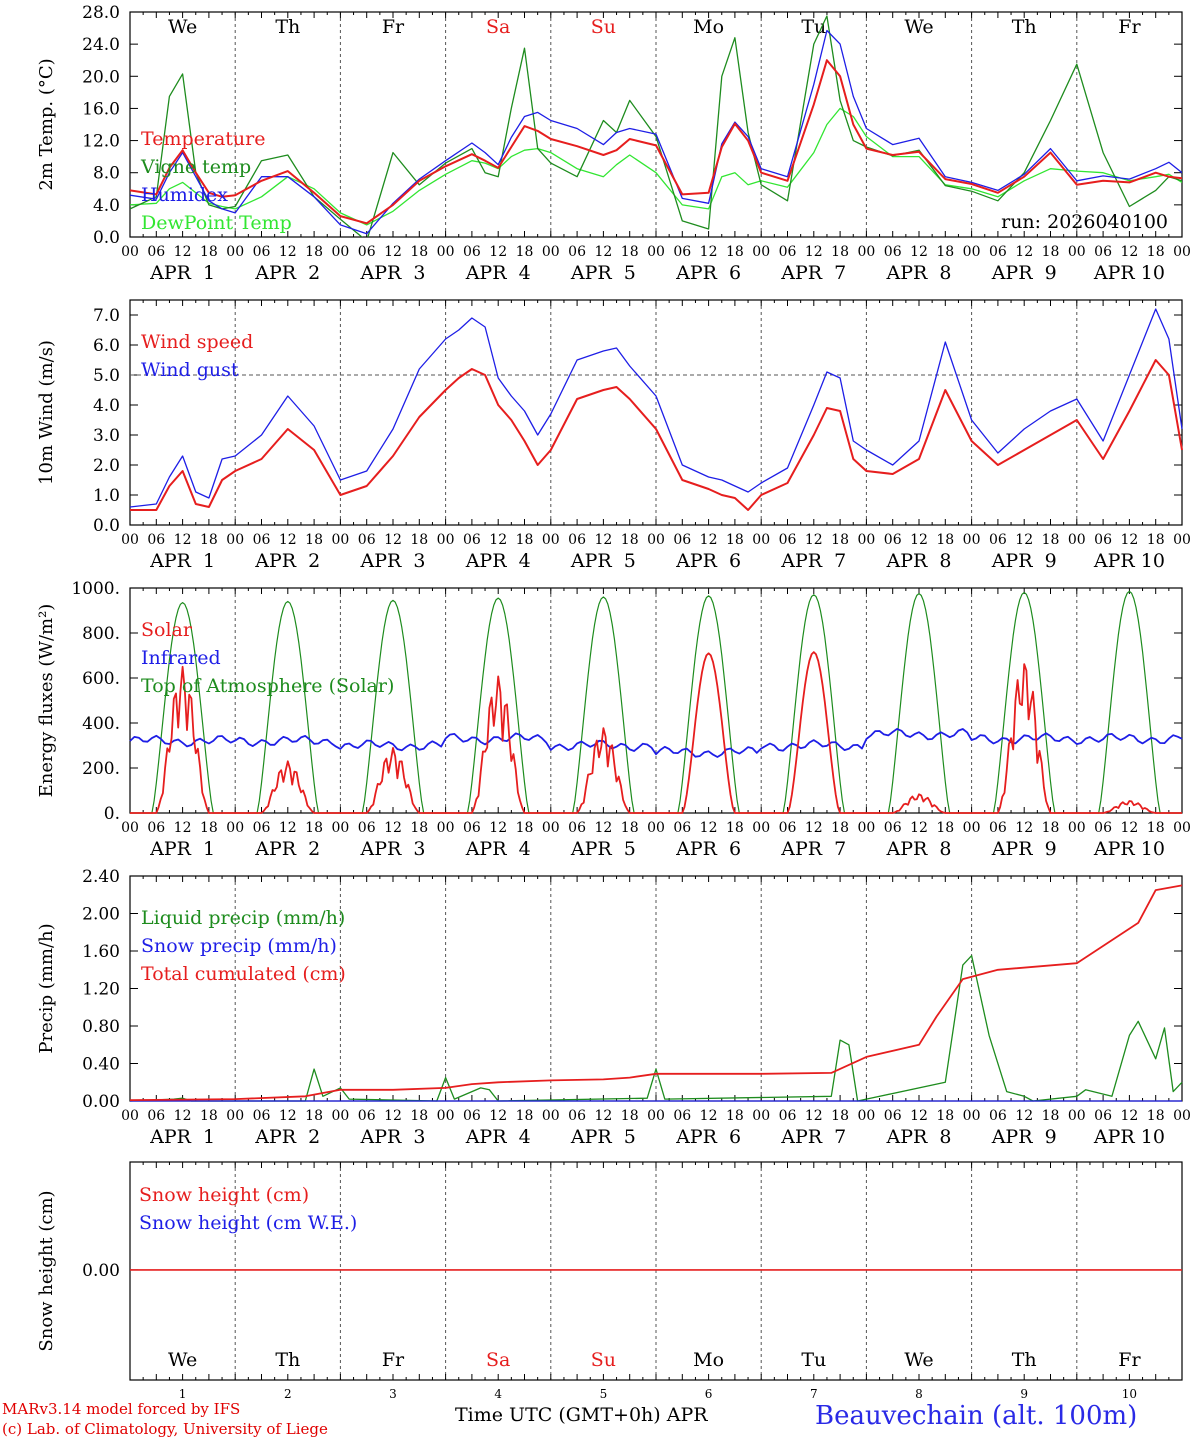  Describe the element at coordinates (498, 561) in the screenshot. I see `date-label: APR 4` at that location.